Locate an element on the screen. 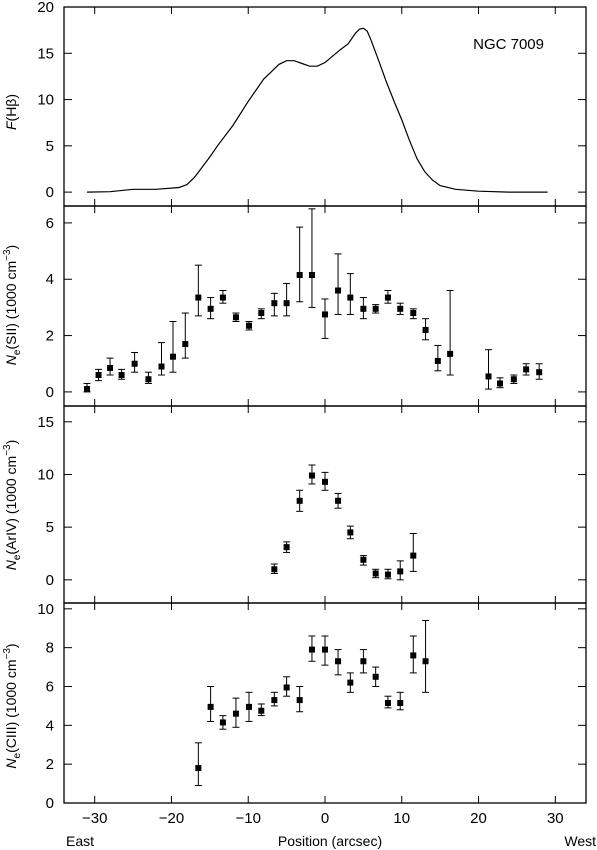 The image size is (597, 850). panel-sii-ylabel-rest: (SII) (1000 cm is located at coordinates (11, 305).